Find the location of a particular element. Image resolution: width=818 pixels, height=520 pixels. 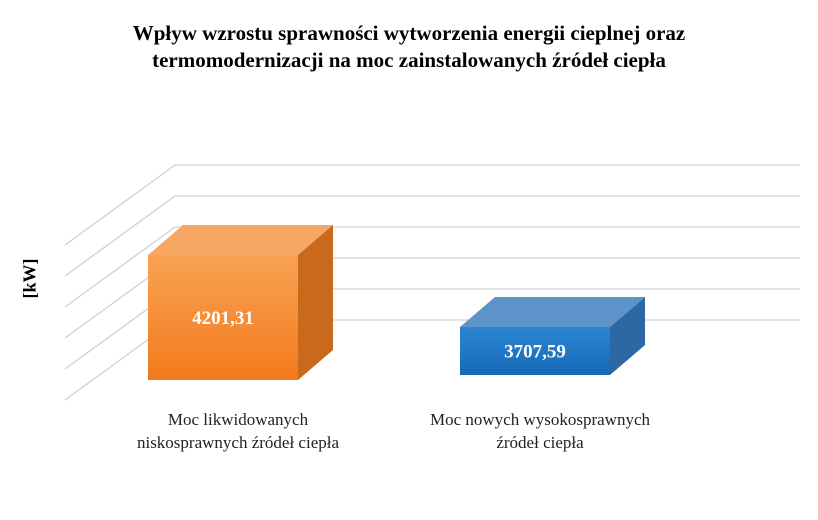

data-label: 4201,31 is located at coordinates (223, 318).